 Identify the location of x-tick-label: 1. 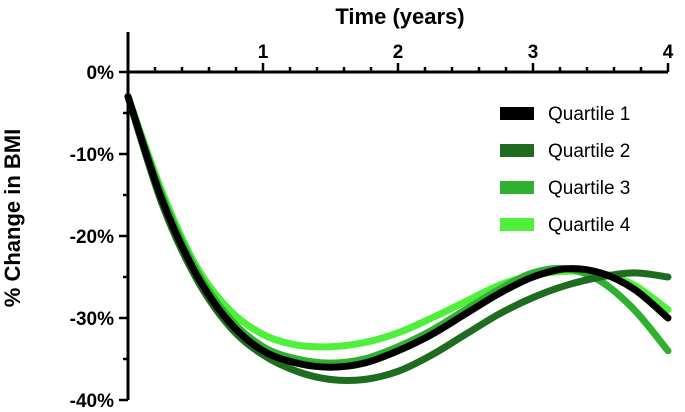
(263, 52).